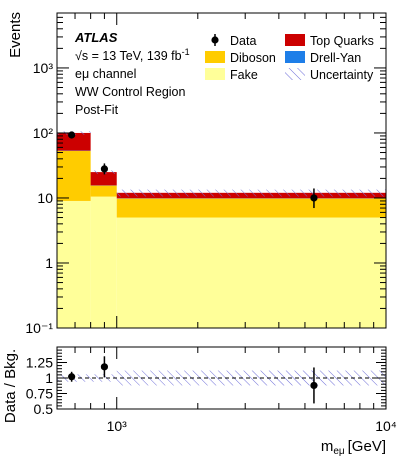 The width and height of the screenshot is (407, 464). What do you see at coordinates (44, 409) in the screenshot?
I see `ratio-y-tick-label-1: 0.5` at bounding box center [44, 409].